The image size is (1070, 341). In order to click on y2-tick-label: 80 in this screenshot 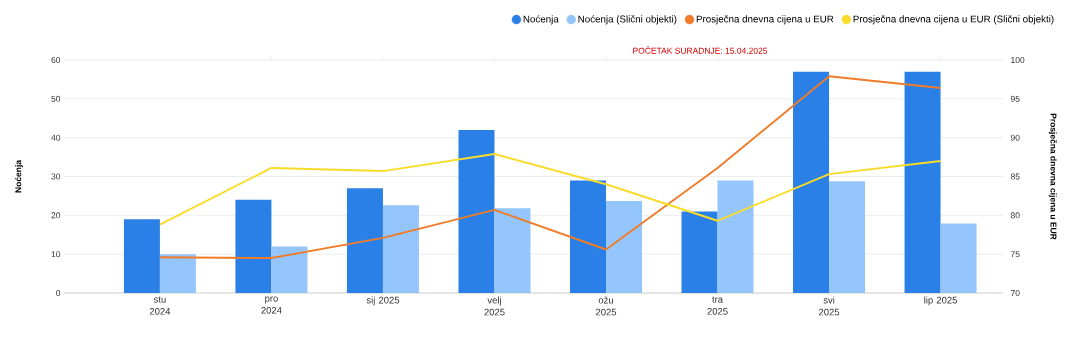, I will do `click(1015, 215)`.